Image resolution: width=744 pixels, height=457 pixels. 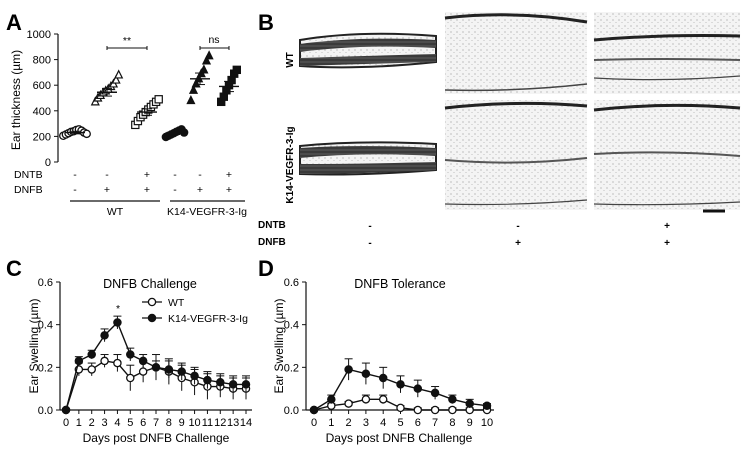 I want to click on panel-d-xtick-label: 7, so click(x=435, y=423).